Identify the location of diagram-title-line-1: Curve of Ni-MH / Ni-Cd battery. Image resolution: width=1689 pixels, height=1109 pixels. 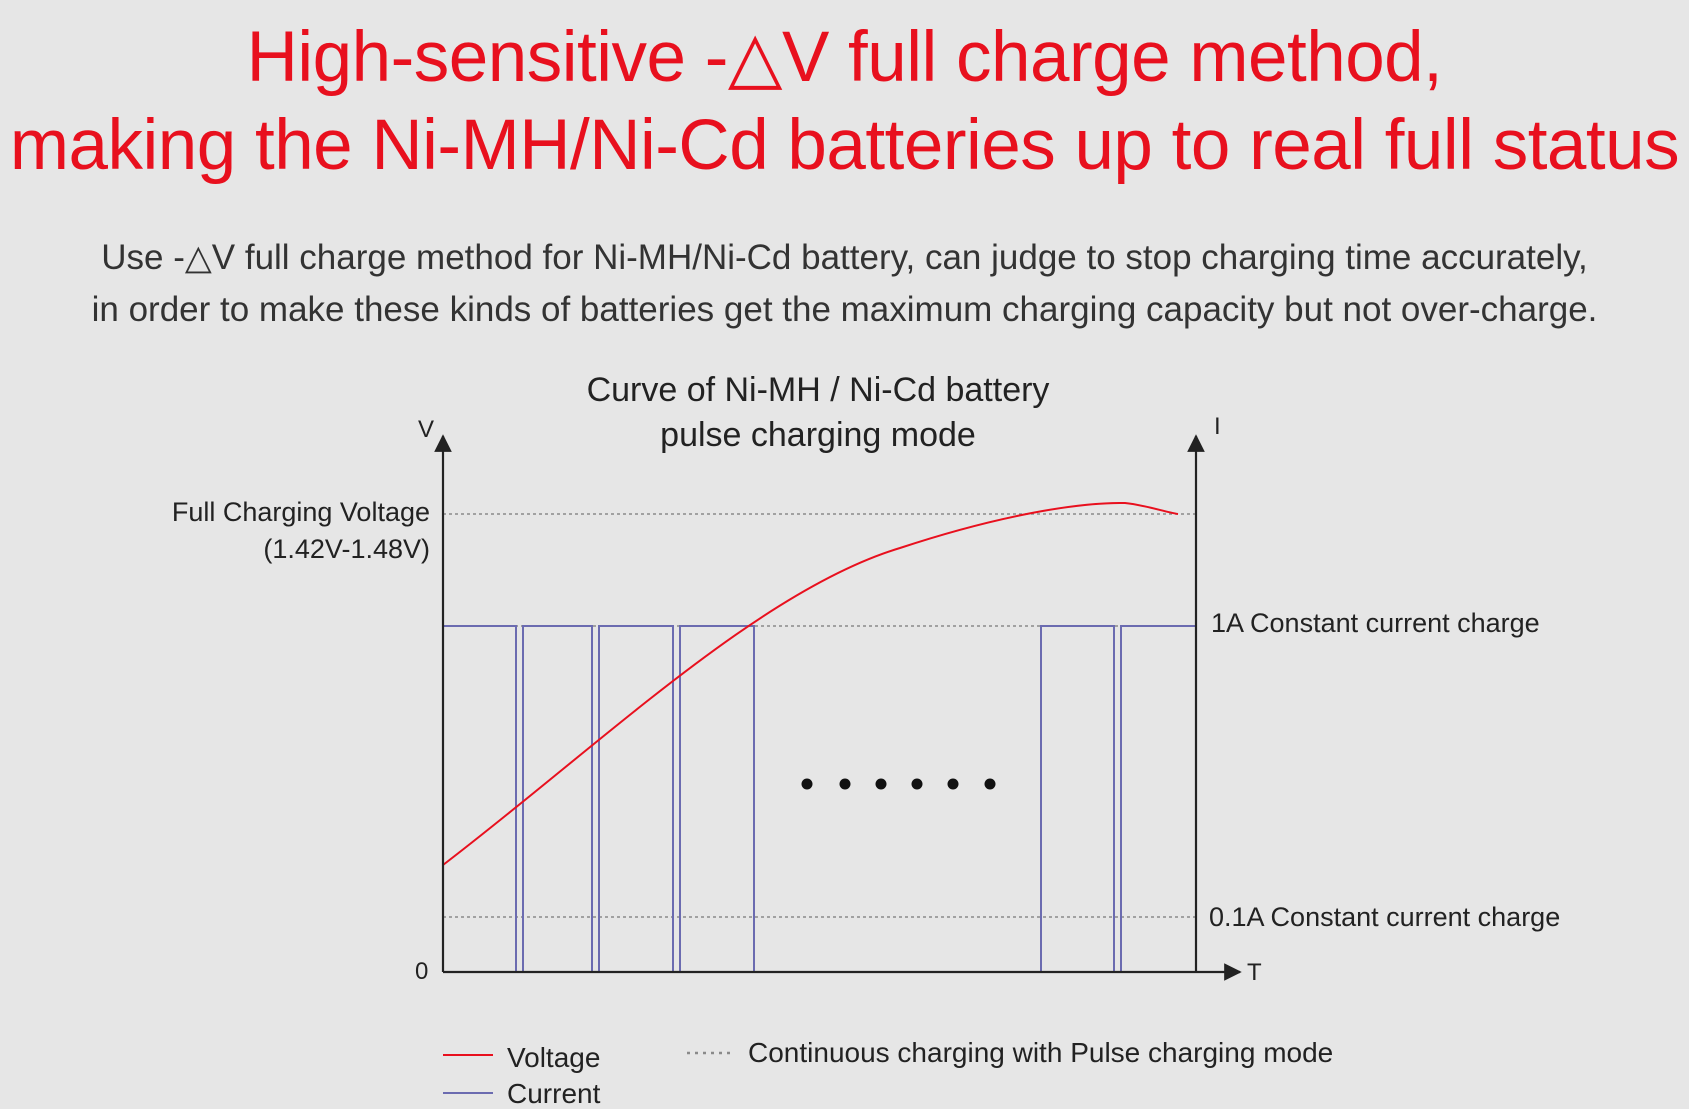
(818, 390).